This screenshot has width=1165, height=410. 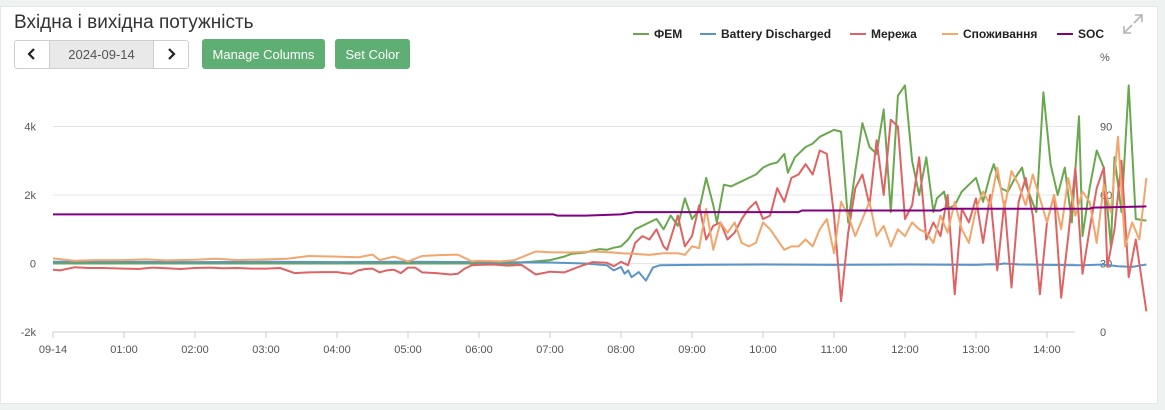 I want to click on set-color-button: Set Color, so click(x=372, y=54).